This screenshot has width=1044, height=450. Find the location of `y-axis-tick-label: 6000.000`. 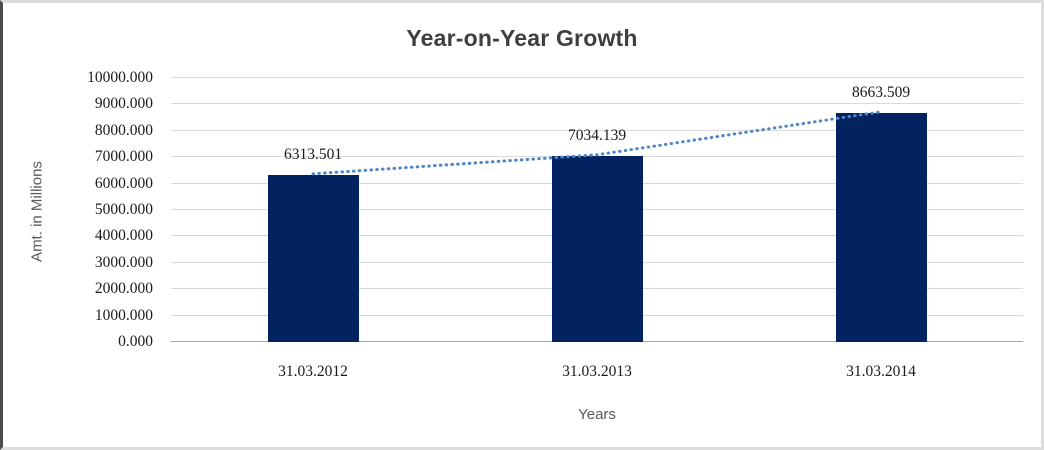

y-axis-tick-label: 6000.000 is located at coordinates (123, 183).